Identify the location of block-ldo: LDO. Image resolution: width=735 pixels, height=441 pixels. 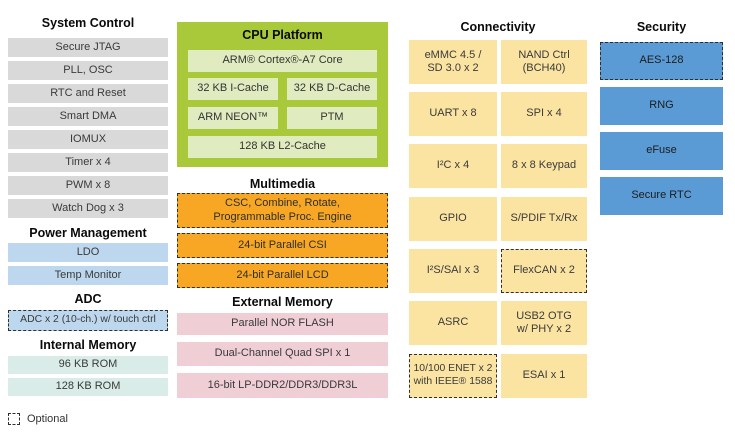
(88, 252).